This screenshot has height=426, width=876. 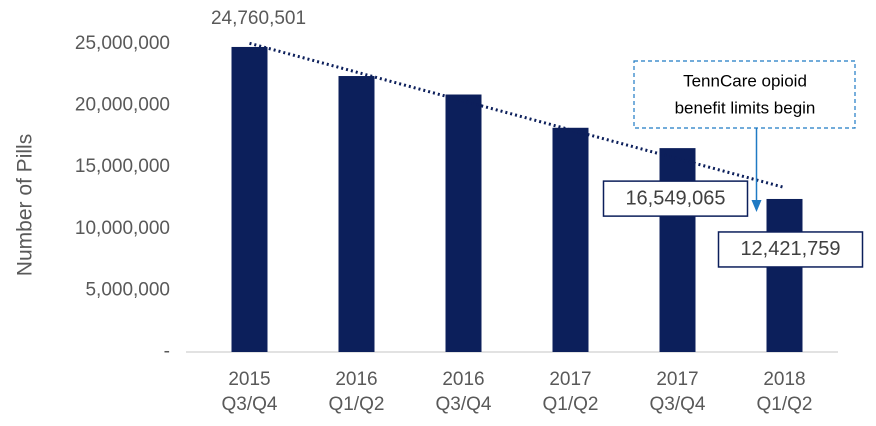 What do you see at coordinates (249, 379) in the screenshot?
I see `x-tick-line: 2015` at bounding box center [249, 379].